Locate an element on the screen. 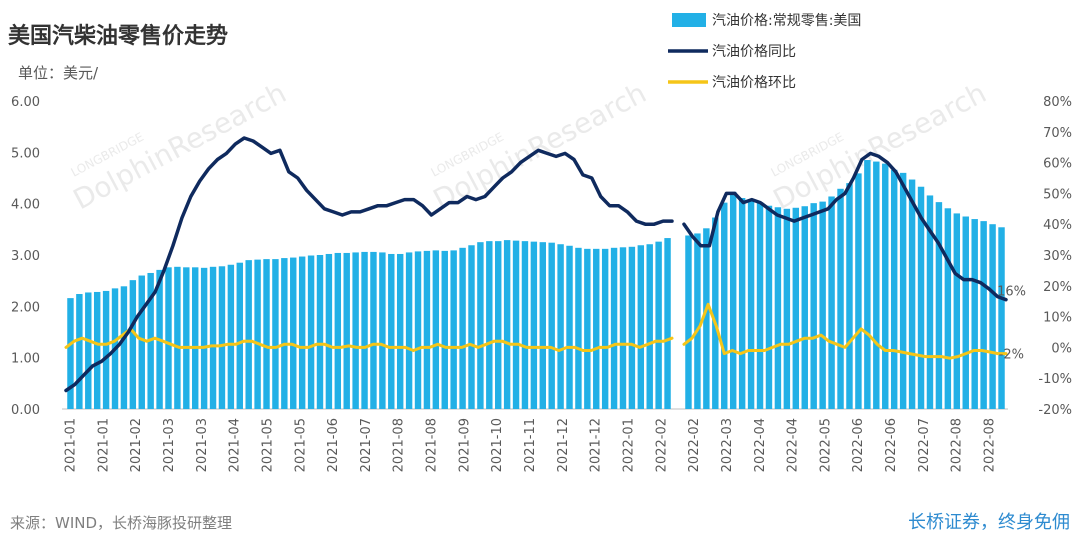 This screenshot has width=1080, height=537. x-tick-label: 2022-02 is located at coordinates (694, 445).